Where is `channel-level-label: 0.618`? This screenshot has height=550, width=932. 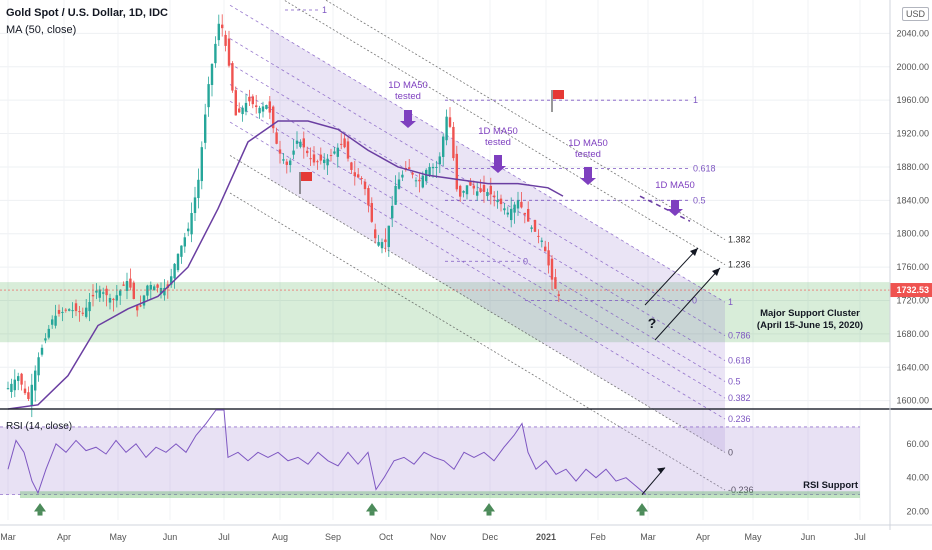 channel-level-label: 0.618 is located at coordinates (739, 361).